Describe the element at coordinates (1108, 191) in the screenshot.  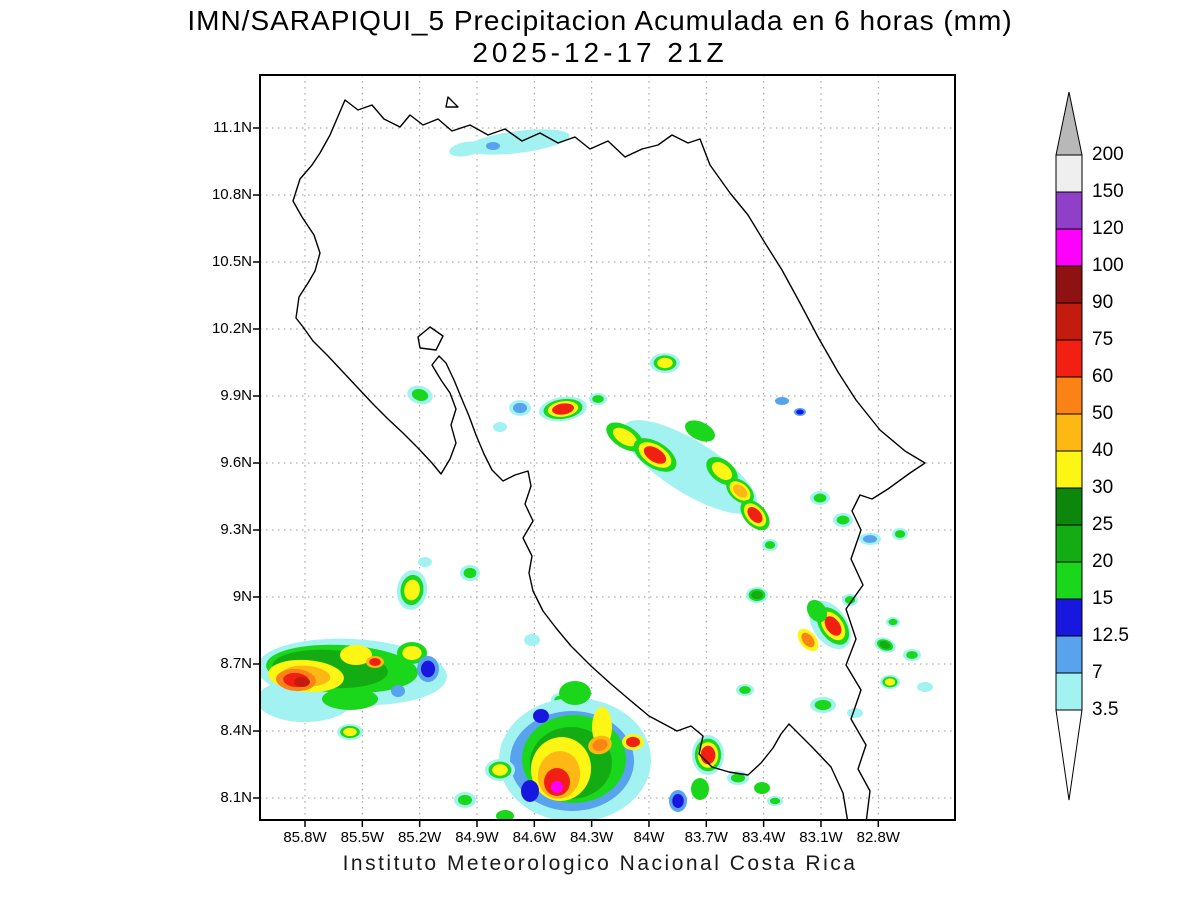
I see `colorbar-tick-label: 150` at that location.